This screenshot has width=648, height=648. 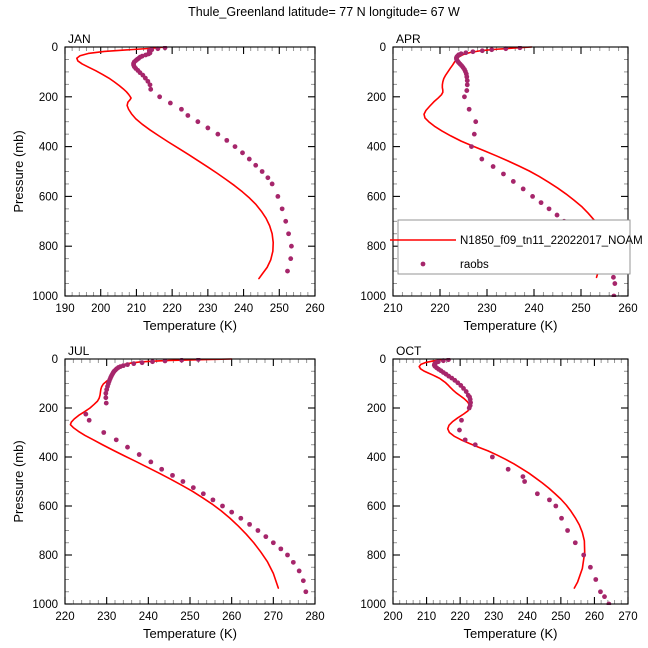 What do you see at coordinates (79, 39) in the screenshot?
I see `panel-title: JAN` at bounding box center [79, 39].